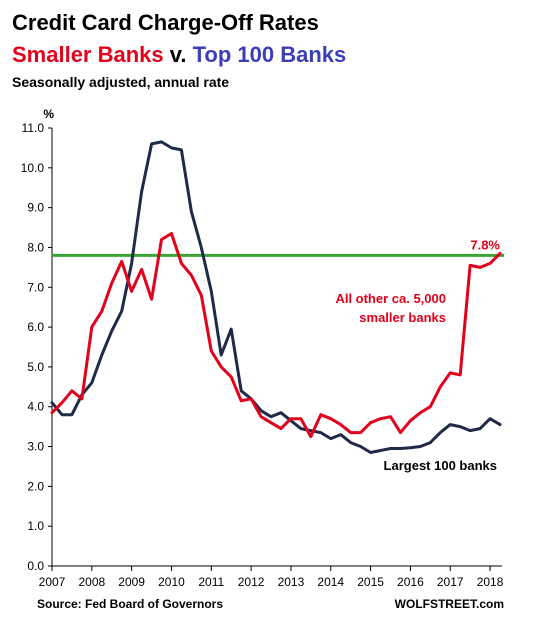  Describe the element at coordinates (330, 582) in the screenshot. I see `x-tick-label: 2014` at that location.